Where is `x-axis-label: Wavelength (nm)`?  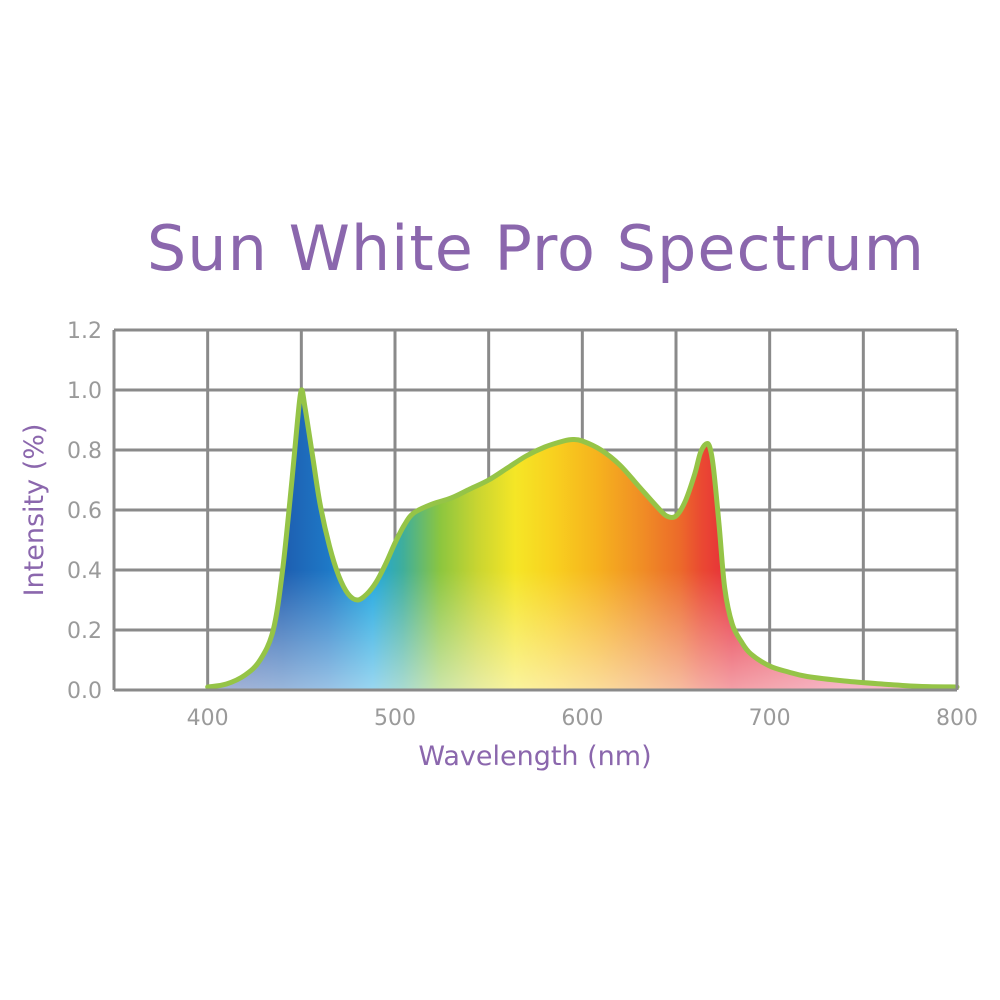
x-axis-label: Wavelength (nm) is located at coordinates (534, 756).